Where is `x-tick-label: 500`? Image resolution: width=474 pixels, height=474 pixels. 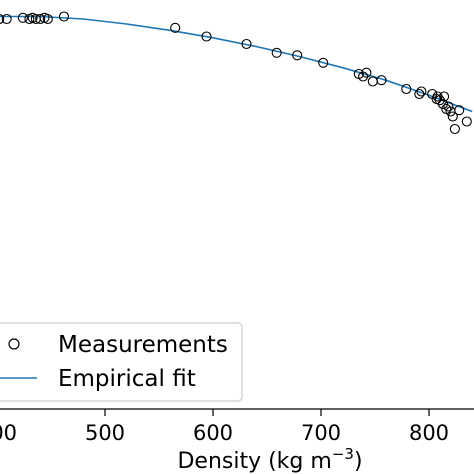
x-tick-label: 500 is located at coordinates (105, 433).